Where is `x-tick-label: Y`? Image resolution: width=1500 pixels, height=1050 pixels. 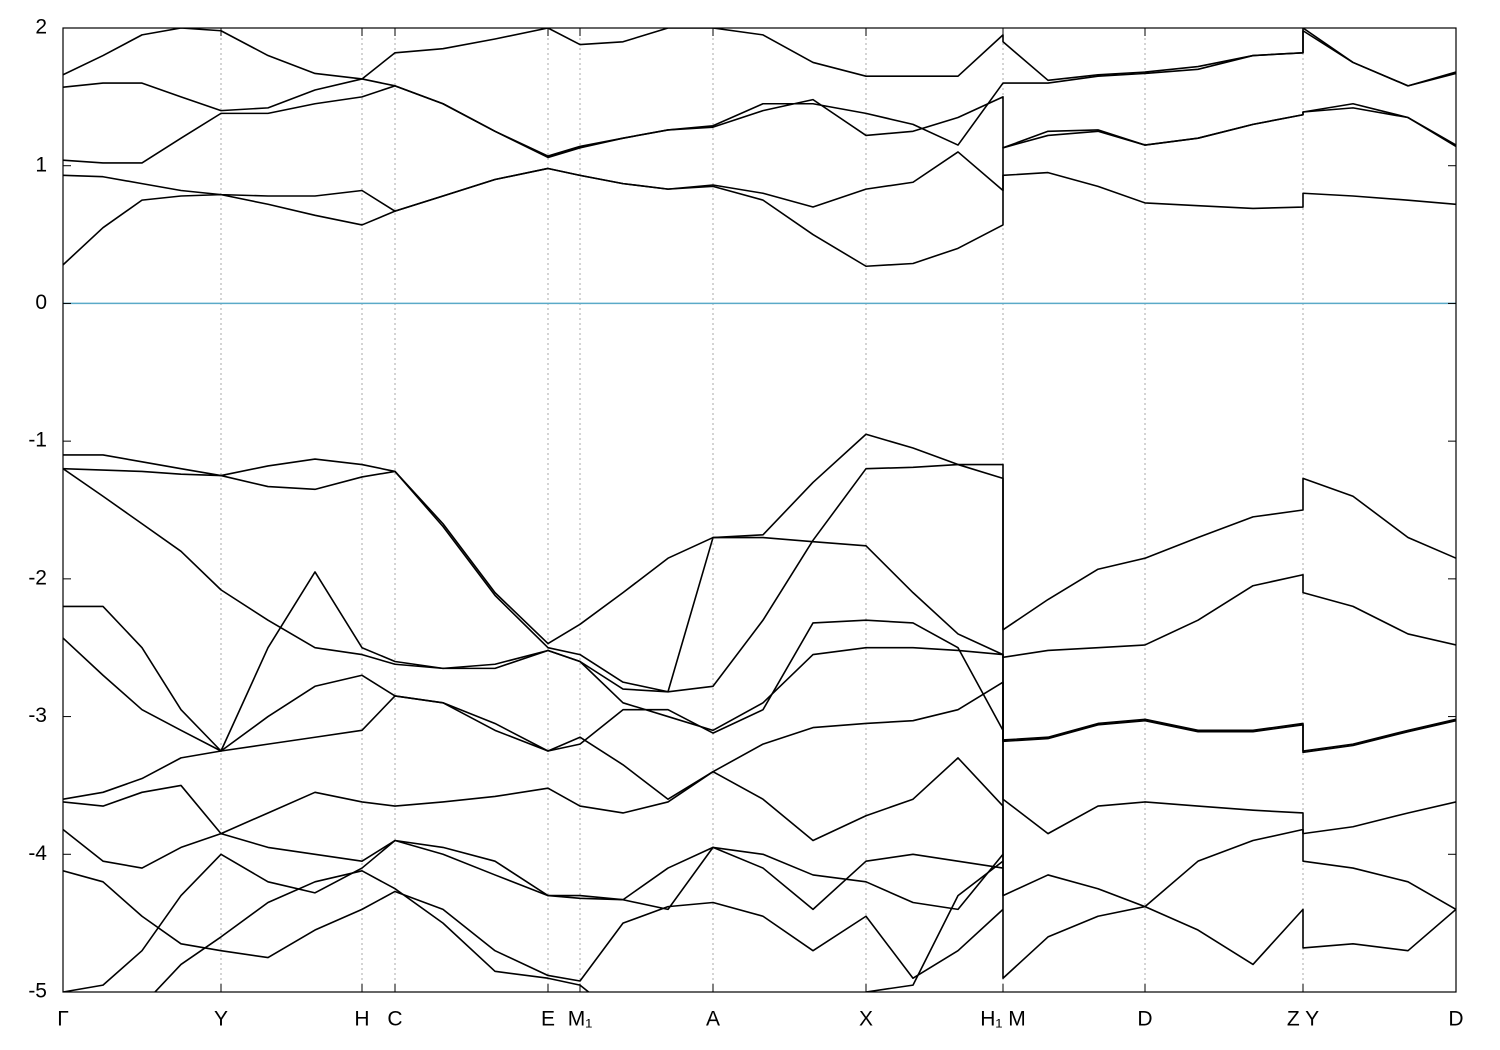
x-tick-label: Y is located at coordinates (221, 1019).